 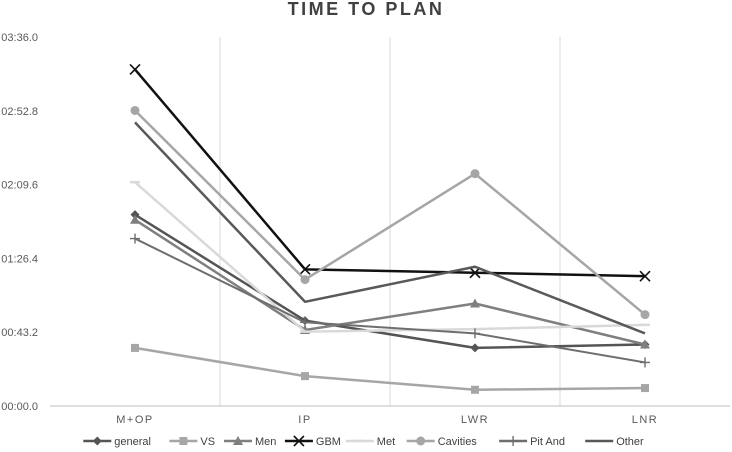 I want to click on legend-label: Men, so click(x=265, y=442).